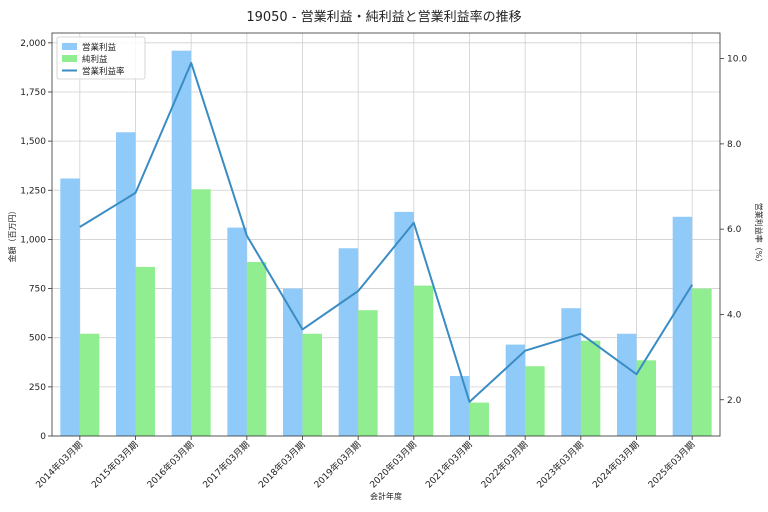 The width and height of the screenshot is (768, 512). What do you see at coordinates (33, 191) in the screenshot?
I see `y-tick-label: 1,250` at bounding box center [33, 191].